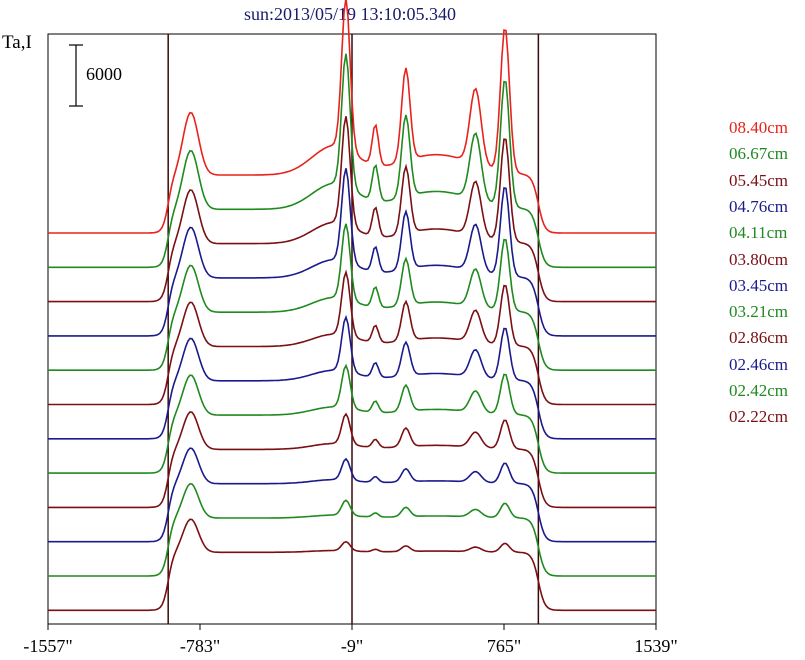 This screenshot has height=660, width=805. What do you see at coordinates (759, 417) in the screenshot?
I see `legend-item: 02.22cm` at bounding box center [759, 417].